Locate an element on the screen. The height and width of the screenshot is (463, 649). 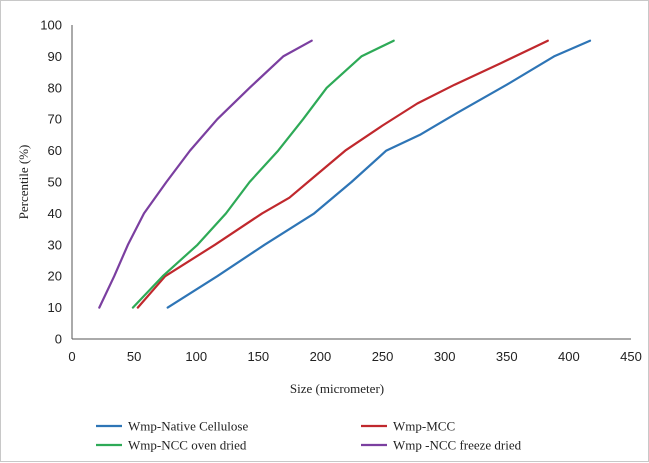
x-tick-label: 50 is located at coordinates (134, 356).